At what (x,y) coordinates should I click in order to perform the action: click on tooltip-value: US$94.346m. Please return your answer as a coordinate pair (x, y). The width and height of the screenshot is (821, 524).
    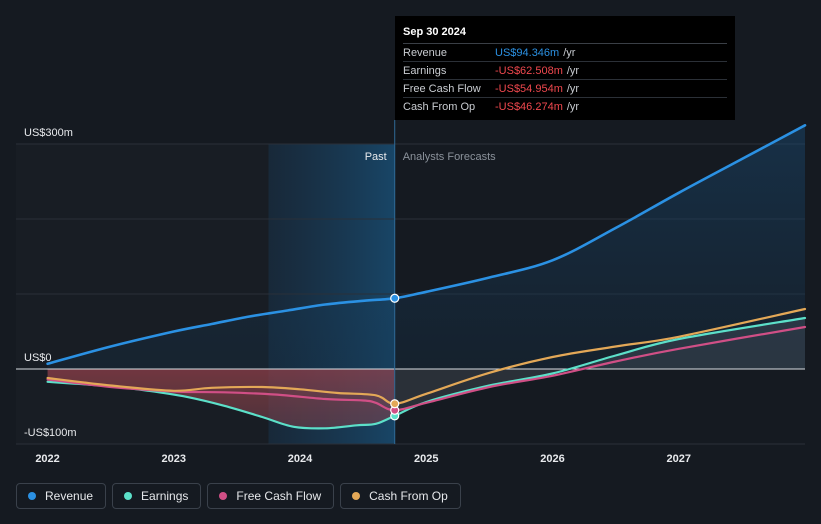
    Looking at the image, I should click on (527, 52).